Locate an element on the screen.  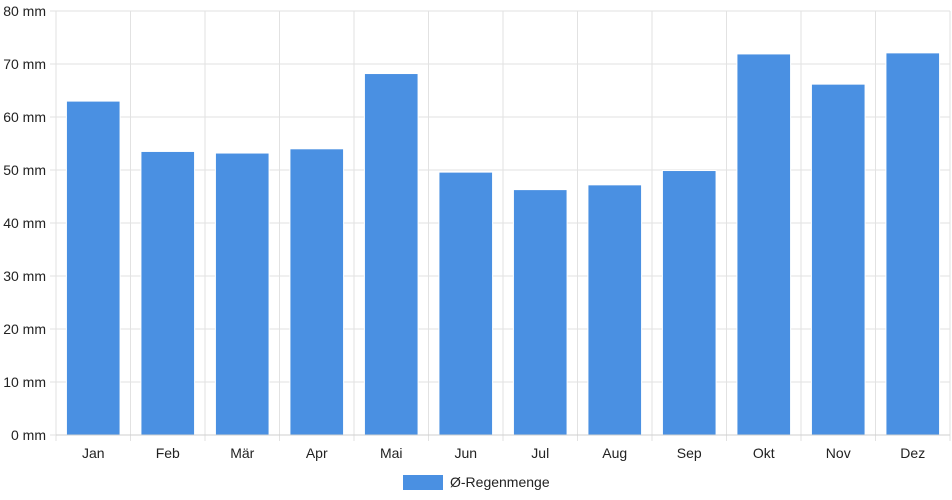
bar-jun is located at coordinates (466, 303).